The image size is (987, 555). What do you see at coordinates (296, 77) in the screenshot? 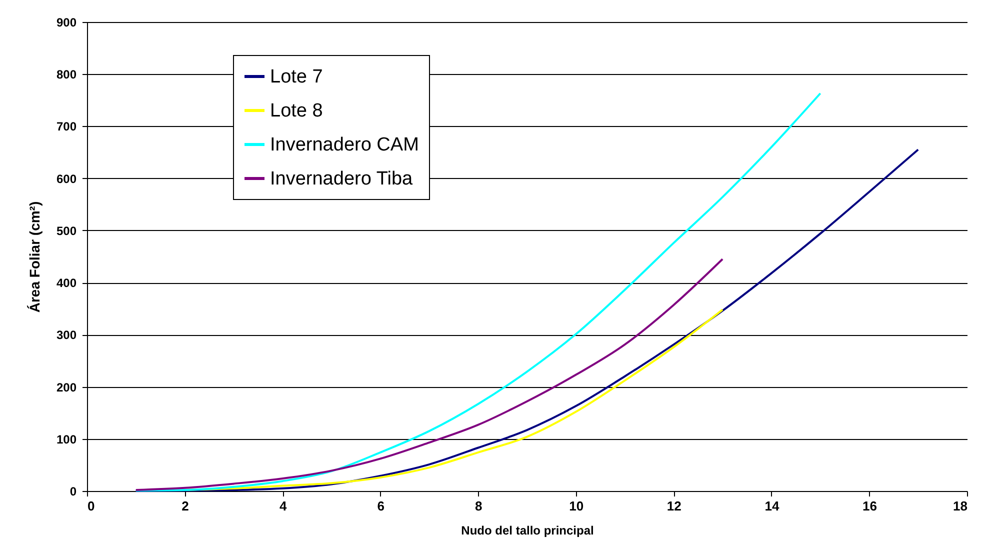
I see `legend-label: Lote 7` at bounding box center [296, 77].